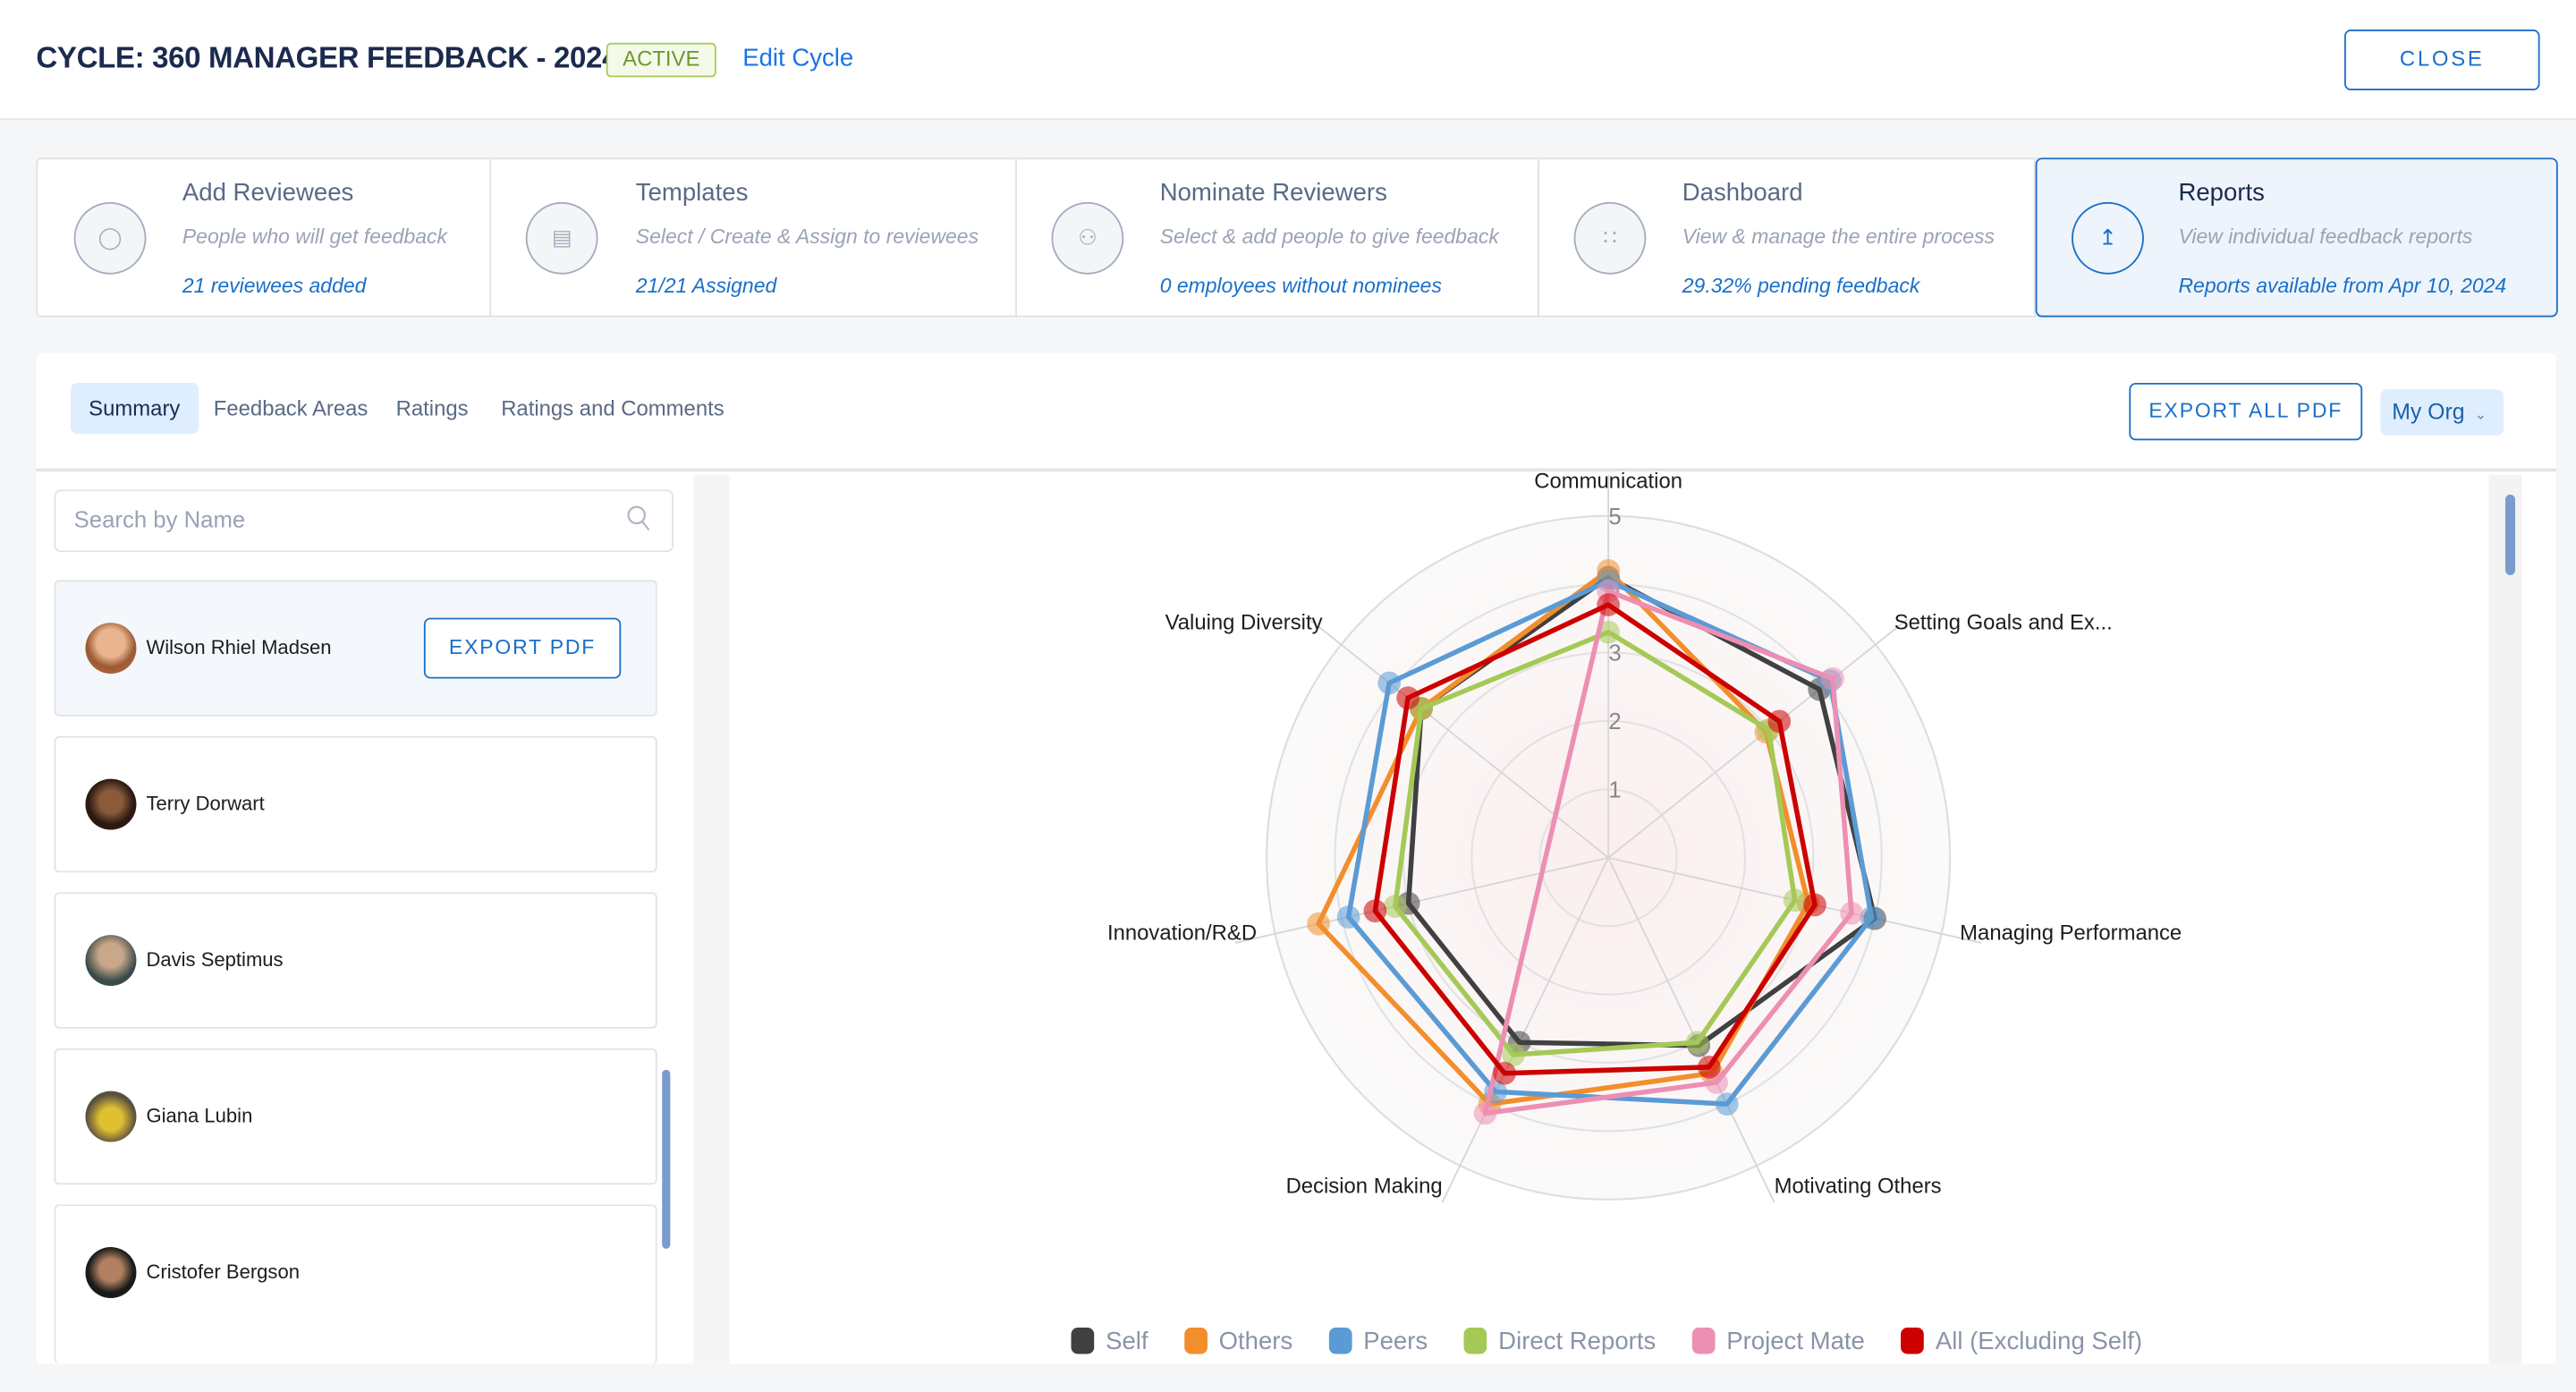 This screenshot has height=1392, width=2576. Describe the element at coordinates (522, 648) in the screenshot. I see `export-pdf-button: EXPORT PDF` at that location.